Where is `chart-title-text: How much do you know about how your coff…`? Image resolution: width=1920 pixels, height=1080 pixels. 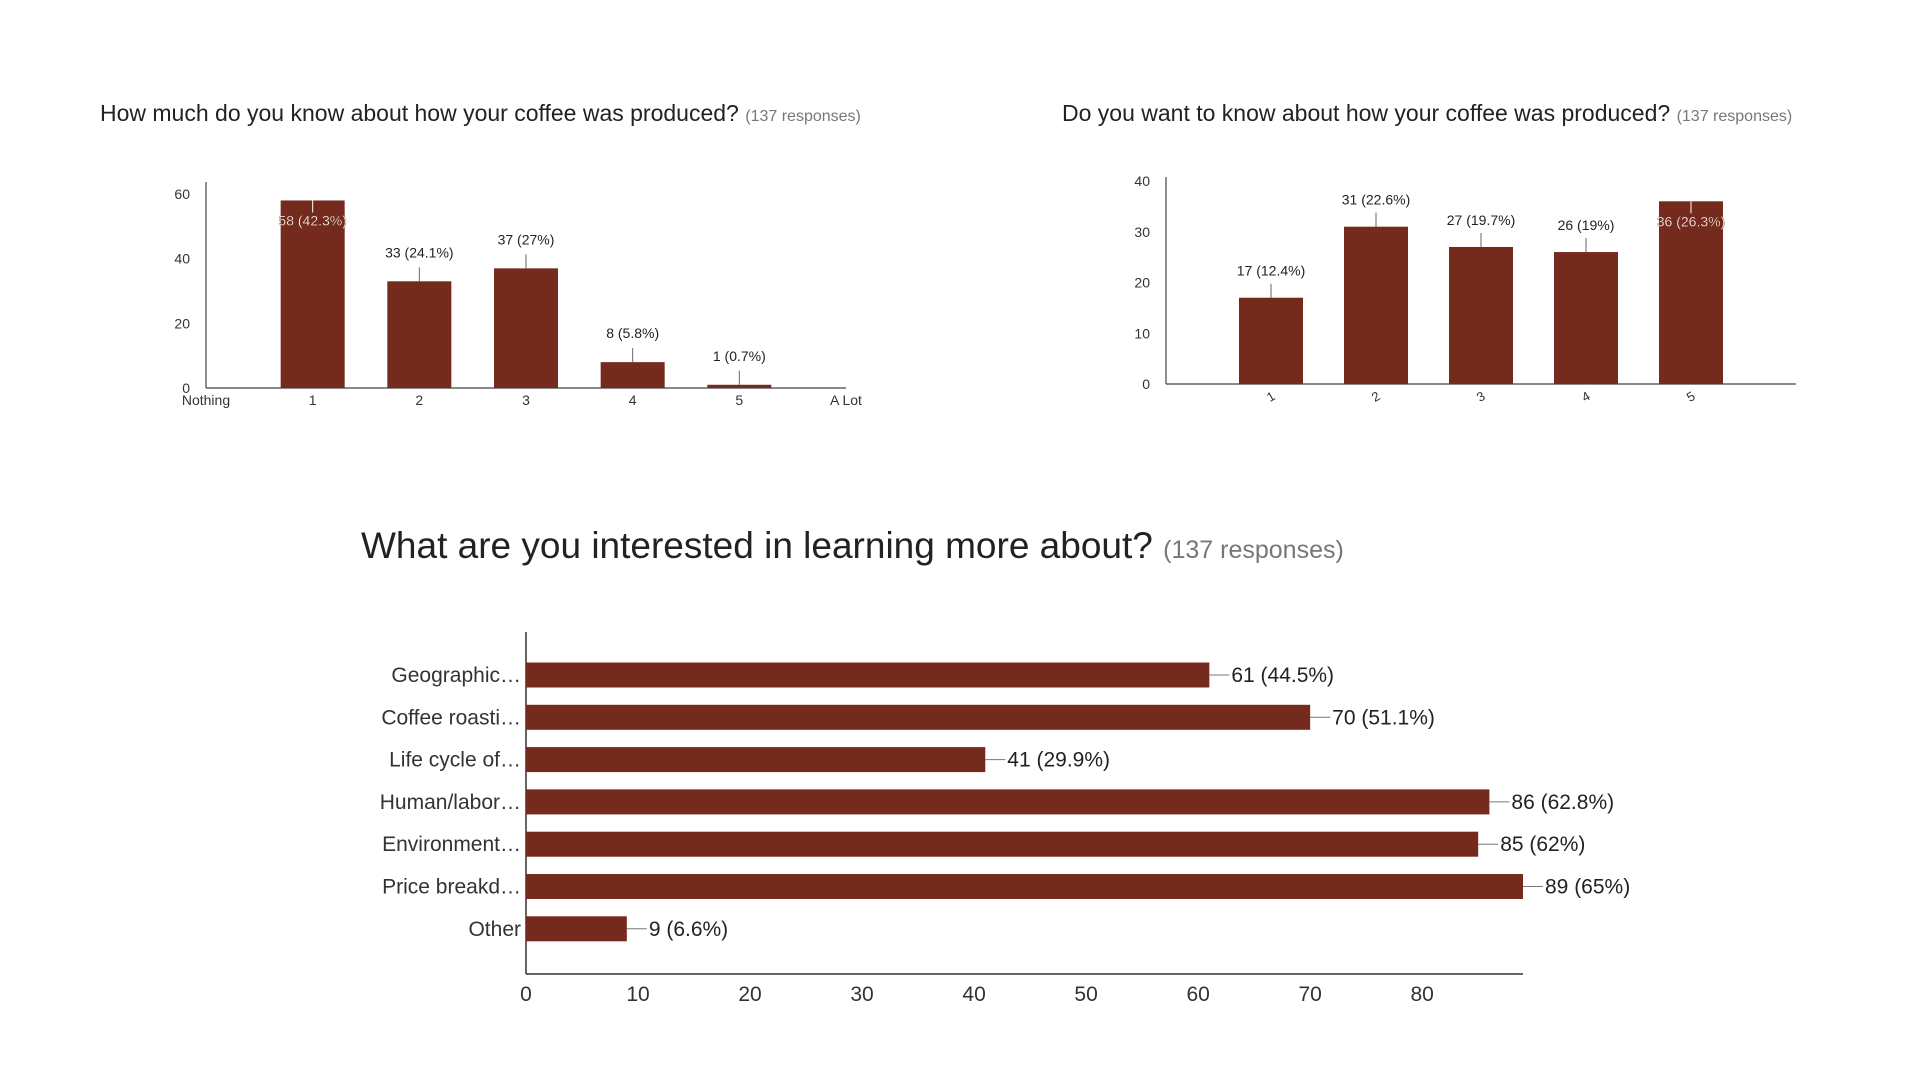
chart-title-text: How much do you know about how your coff… is located at coordinates (419, 113).